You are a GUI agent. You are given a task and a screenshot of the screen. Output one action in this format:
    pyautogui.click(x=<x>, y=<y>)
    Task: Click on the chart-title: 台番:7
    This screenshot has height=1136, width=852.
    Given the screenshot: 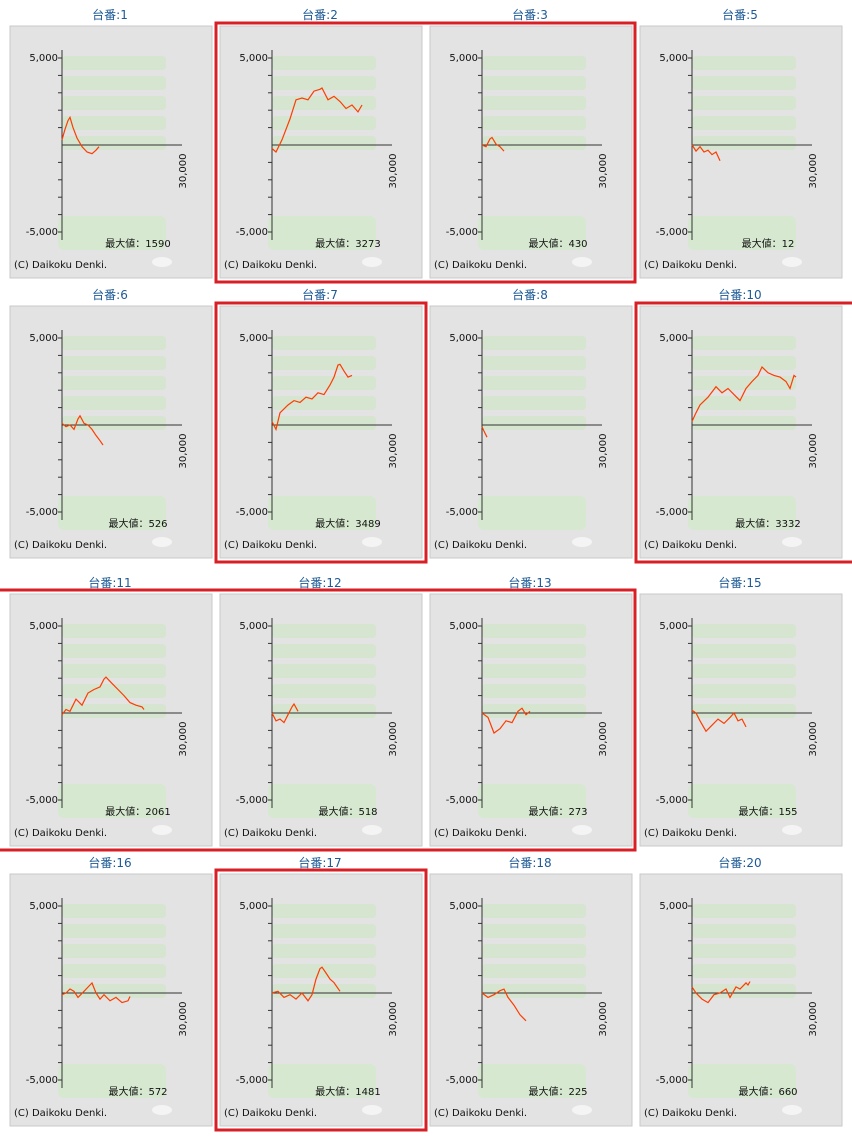 What is the action you would take?
    pyautogui.click(x=320, y=294)
    